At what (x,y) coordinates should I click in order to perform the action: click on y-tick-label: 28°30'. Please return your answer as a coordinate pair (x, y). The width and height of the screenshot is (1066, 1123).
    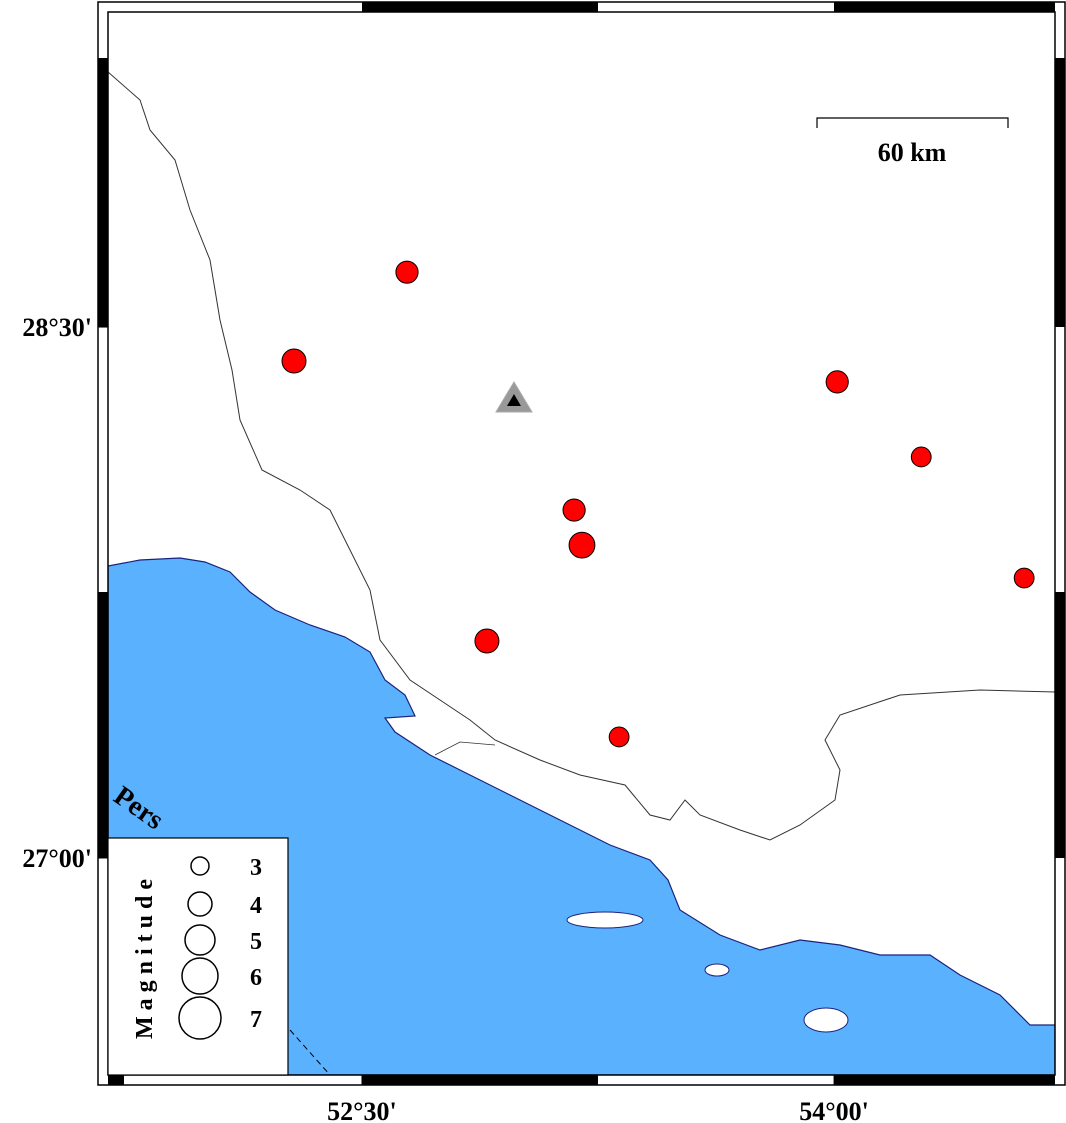
    Looking at the image, I should click on (57, 327).